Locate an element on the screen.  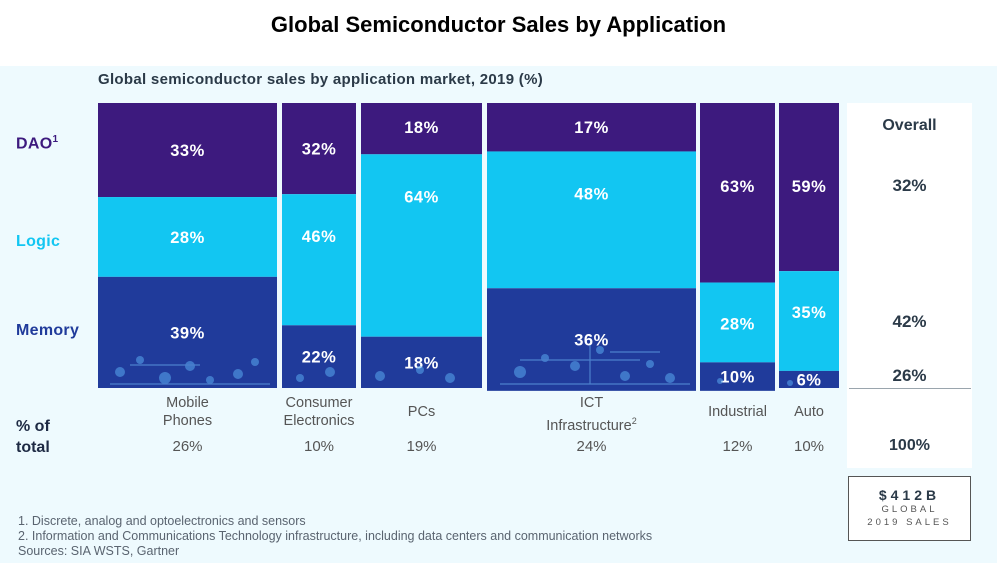
segment-label-logic-2: 46% is located at coordinates (319, 237).